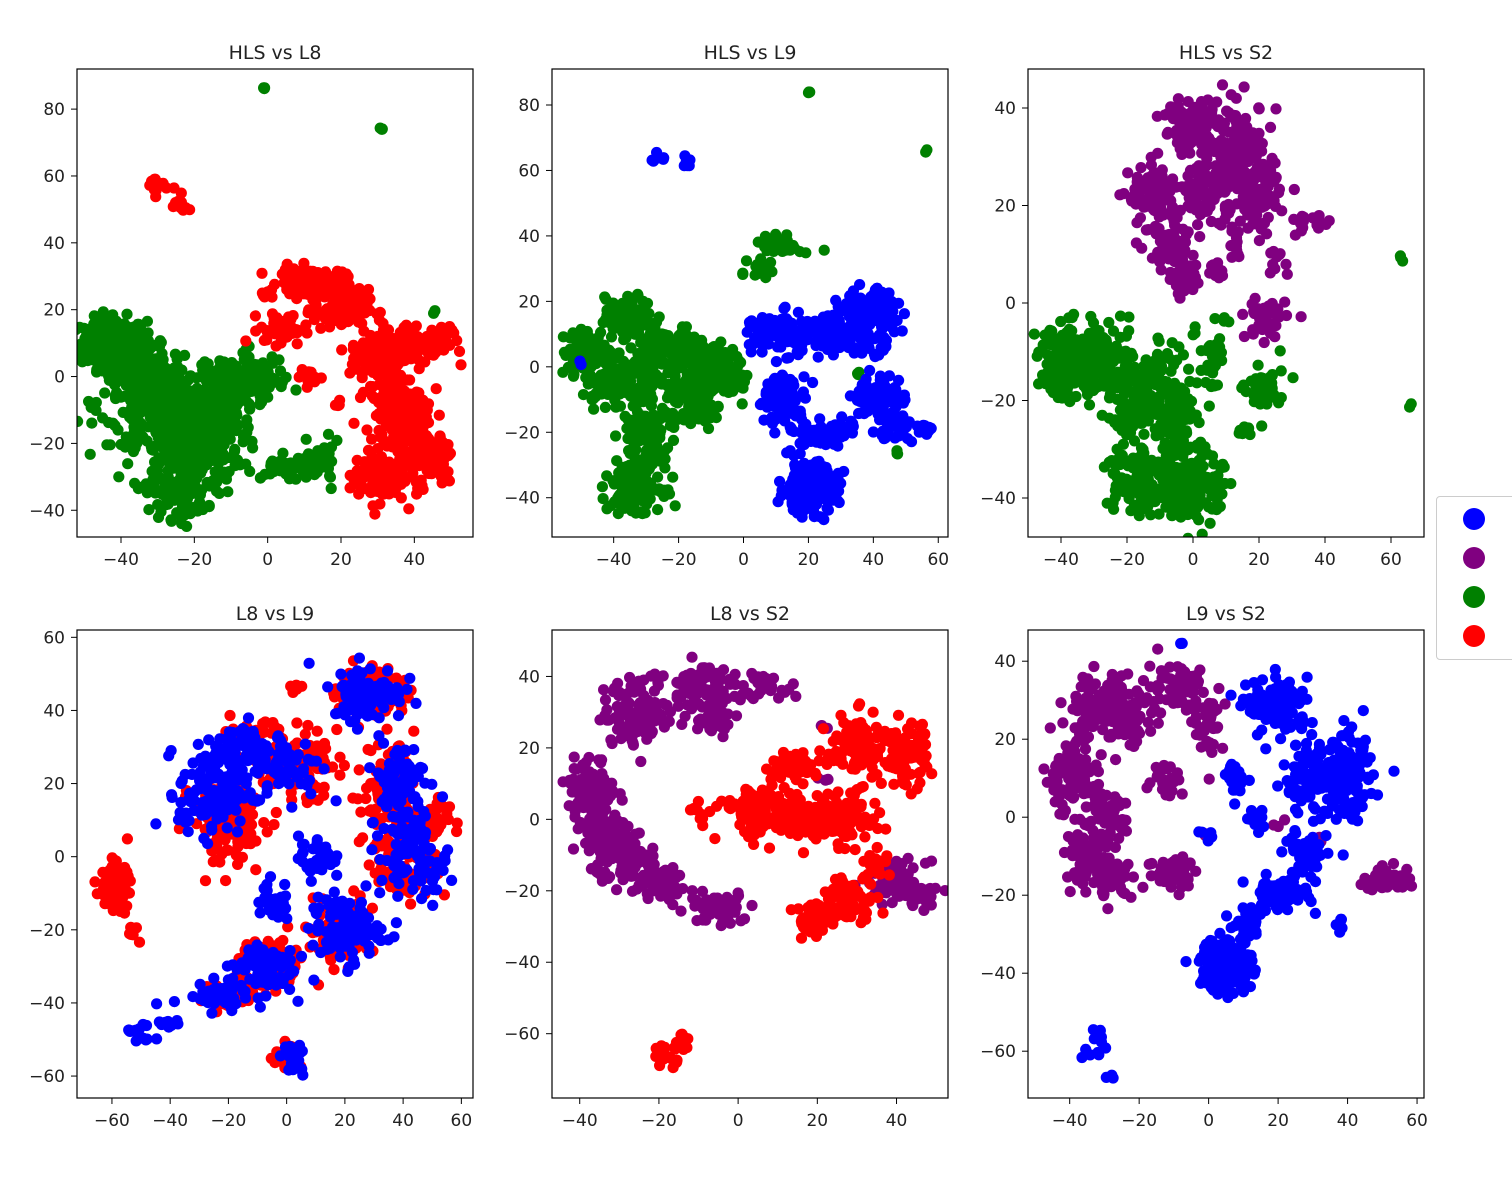 The width and height of the screenshot is (1512, 1184). Describe the element at coordinates (54, 110) in the screenshot. I see `y-tick-label: 80` at that location.